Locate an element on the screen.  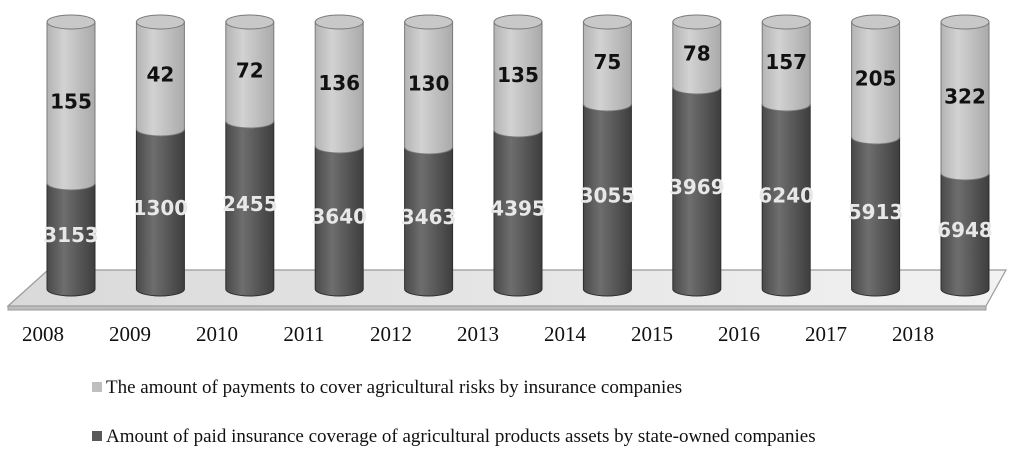
x-tick-label-2013: 2013 is located at coordinates (478, 334).